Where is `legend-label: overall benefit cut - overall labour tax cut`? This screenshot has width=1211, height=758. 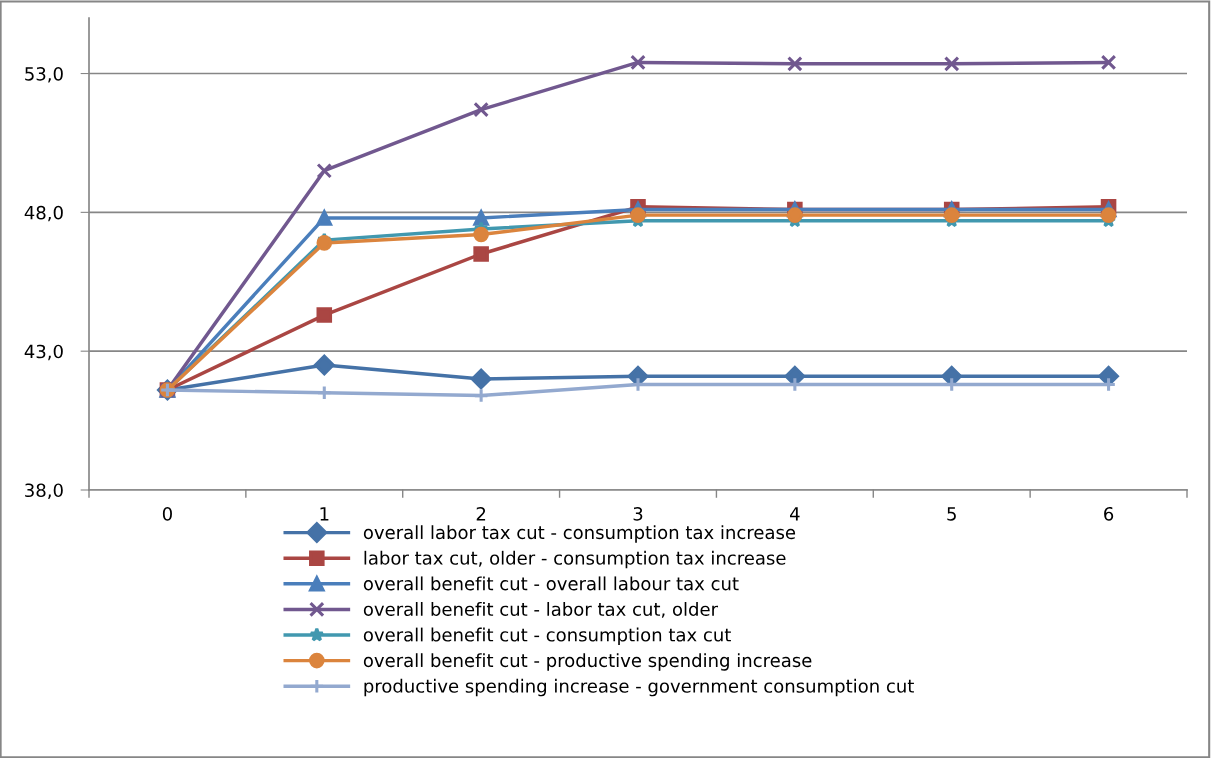 legend-label: overall benefit cut - overall labour tax cut is located at coordinates (551, 583).